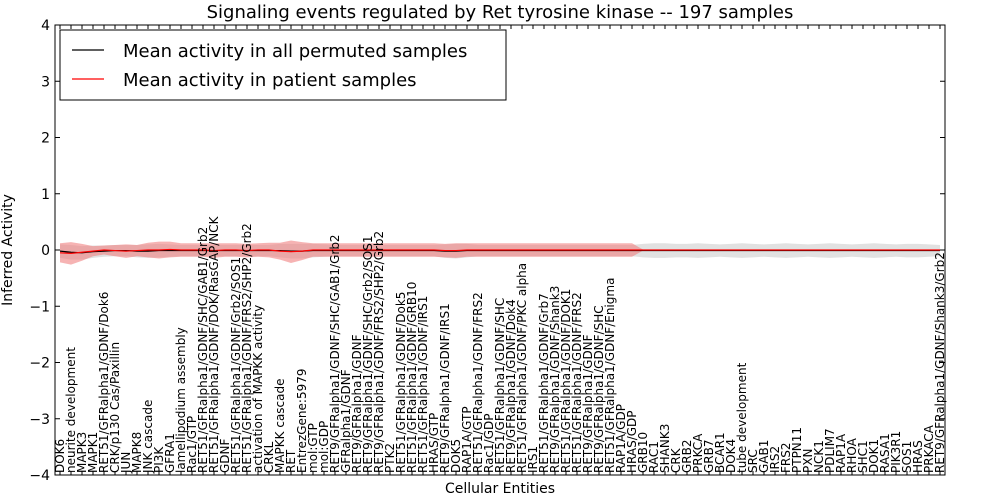  What do you see at coordinates (181, 400) in the screenshot?
I see `x-tick-label: lamellipodium assembly` at bounding box center [181, 400].